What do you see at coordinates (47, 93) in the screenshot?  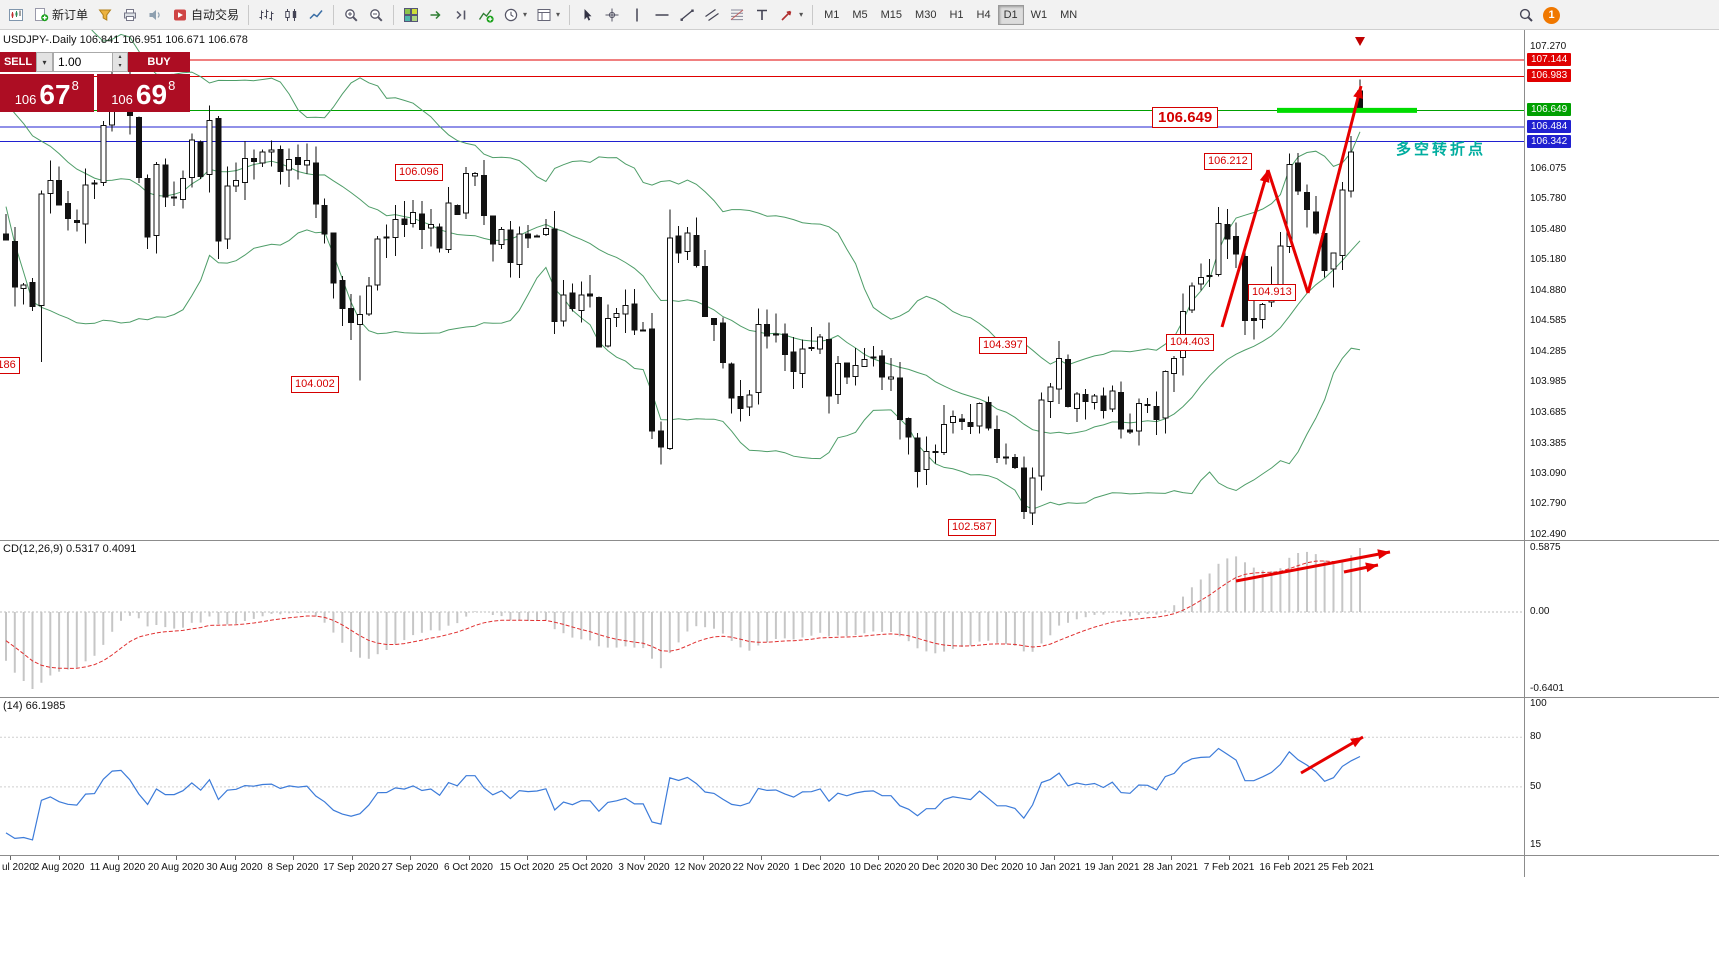 I see `sell-price: 106 67 8` at bounding box center [47, 93].